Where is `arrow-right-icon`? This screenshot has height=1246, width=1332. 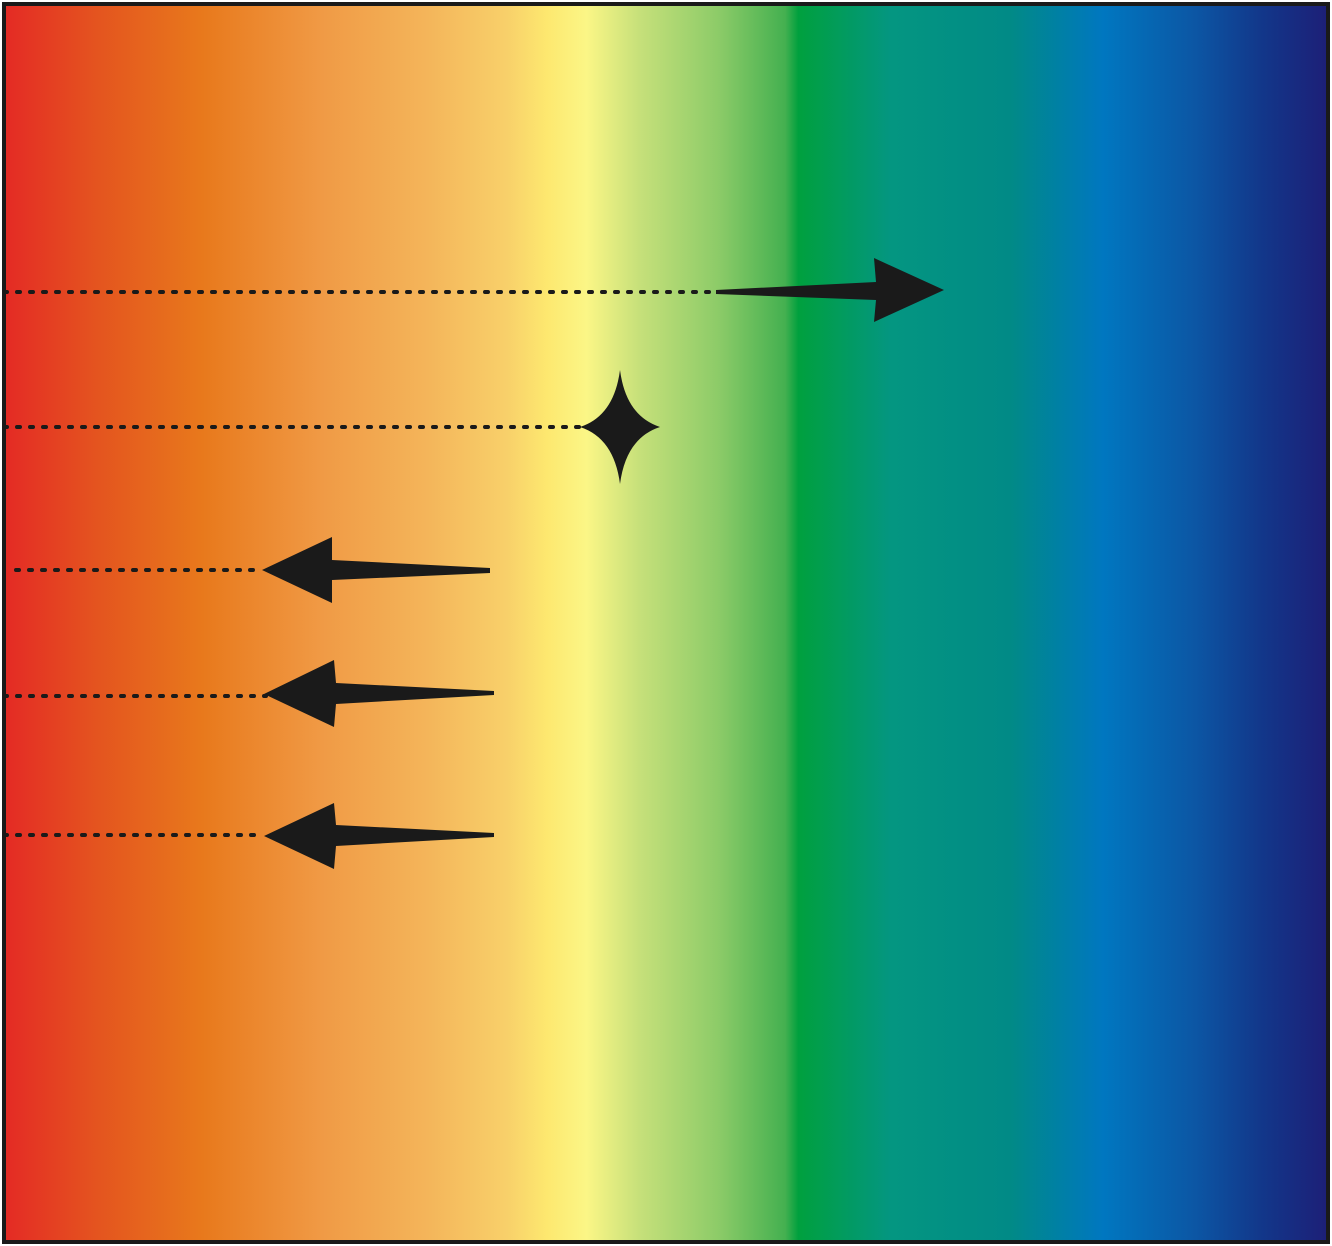
arrow-right-icon is located at coordinates (830, 290).